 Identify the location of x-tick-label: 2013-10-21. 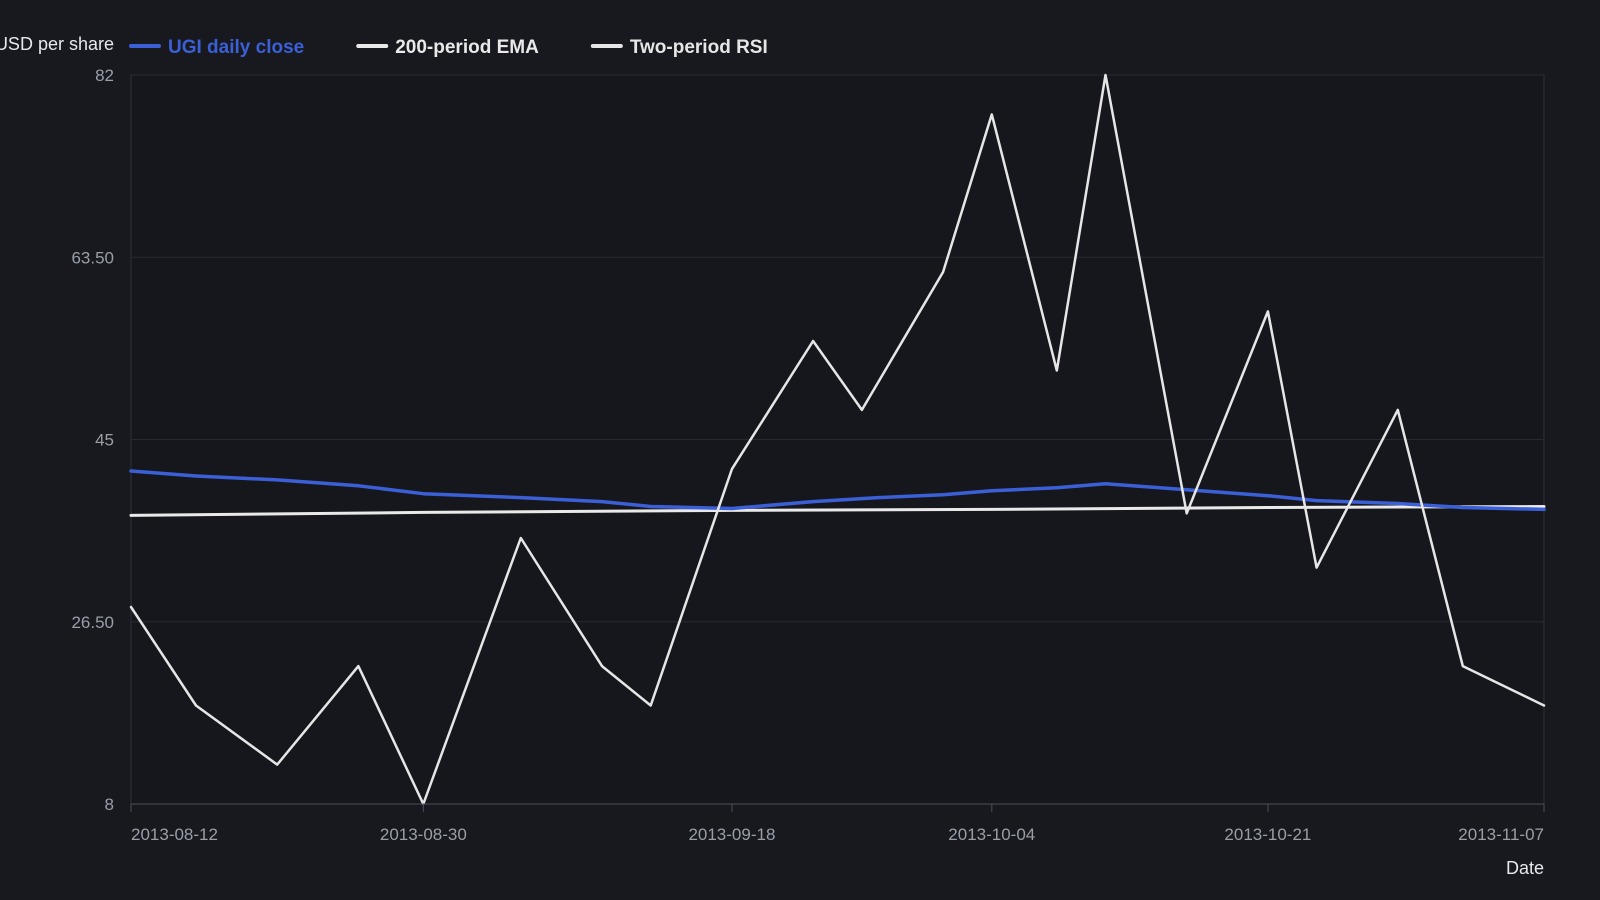
(1267, 834).